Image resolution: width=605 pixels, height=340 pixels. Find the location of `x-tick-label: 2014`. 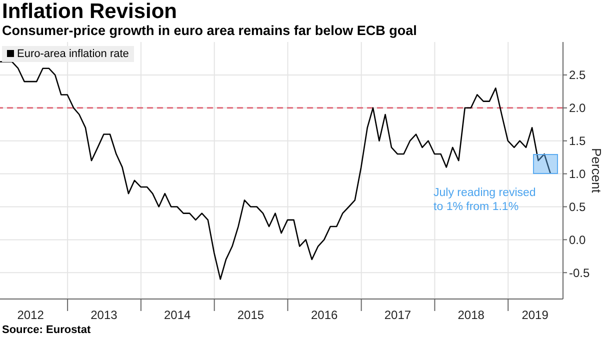

x-tick-label: 2014 is located at coordinates (178, 315).